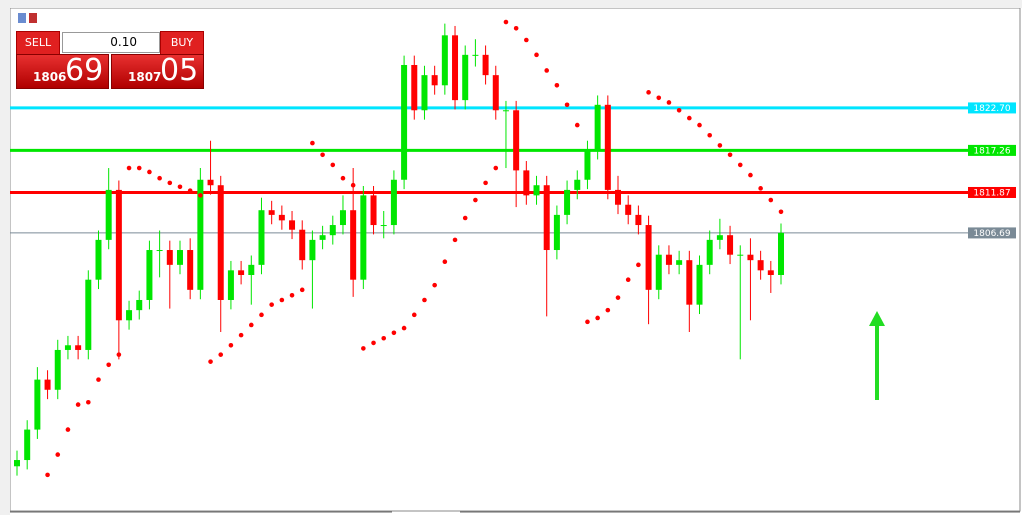 Image resolution: width=1022 pixels, height=515 pixels. What do you see at coordinates (992, 108) in the screenshot?
I see `level-tag` at bounding box center [992, 108].